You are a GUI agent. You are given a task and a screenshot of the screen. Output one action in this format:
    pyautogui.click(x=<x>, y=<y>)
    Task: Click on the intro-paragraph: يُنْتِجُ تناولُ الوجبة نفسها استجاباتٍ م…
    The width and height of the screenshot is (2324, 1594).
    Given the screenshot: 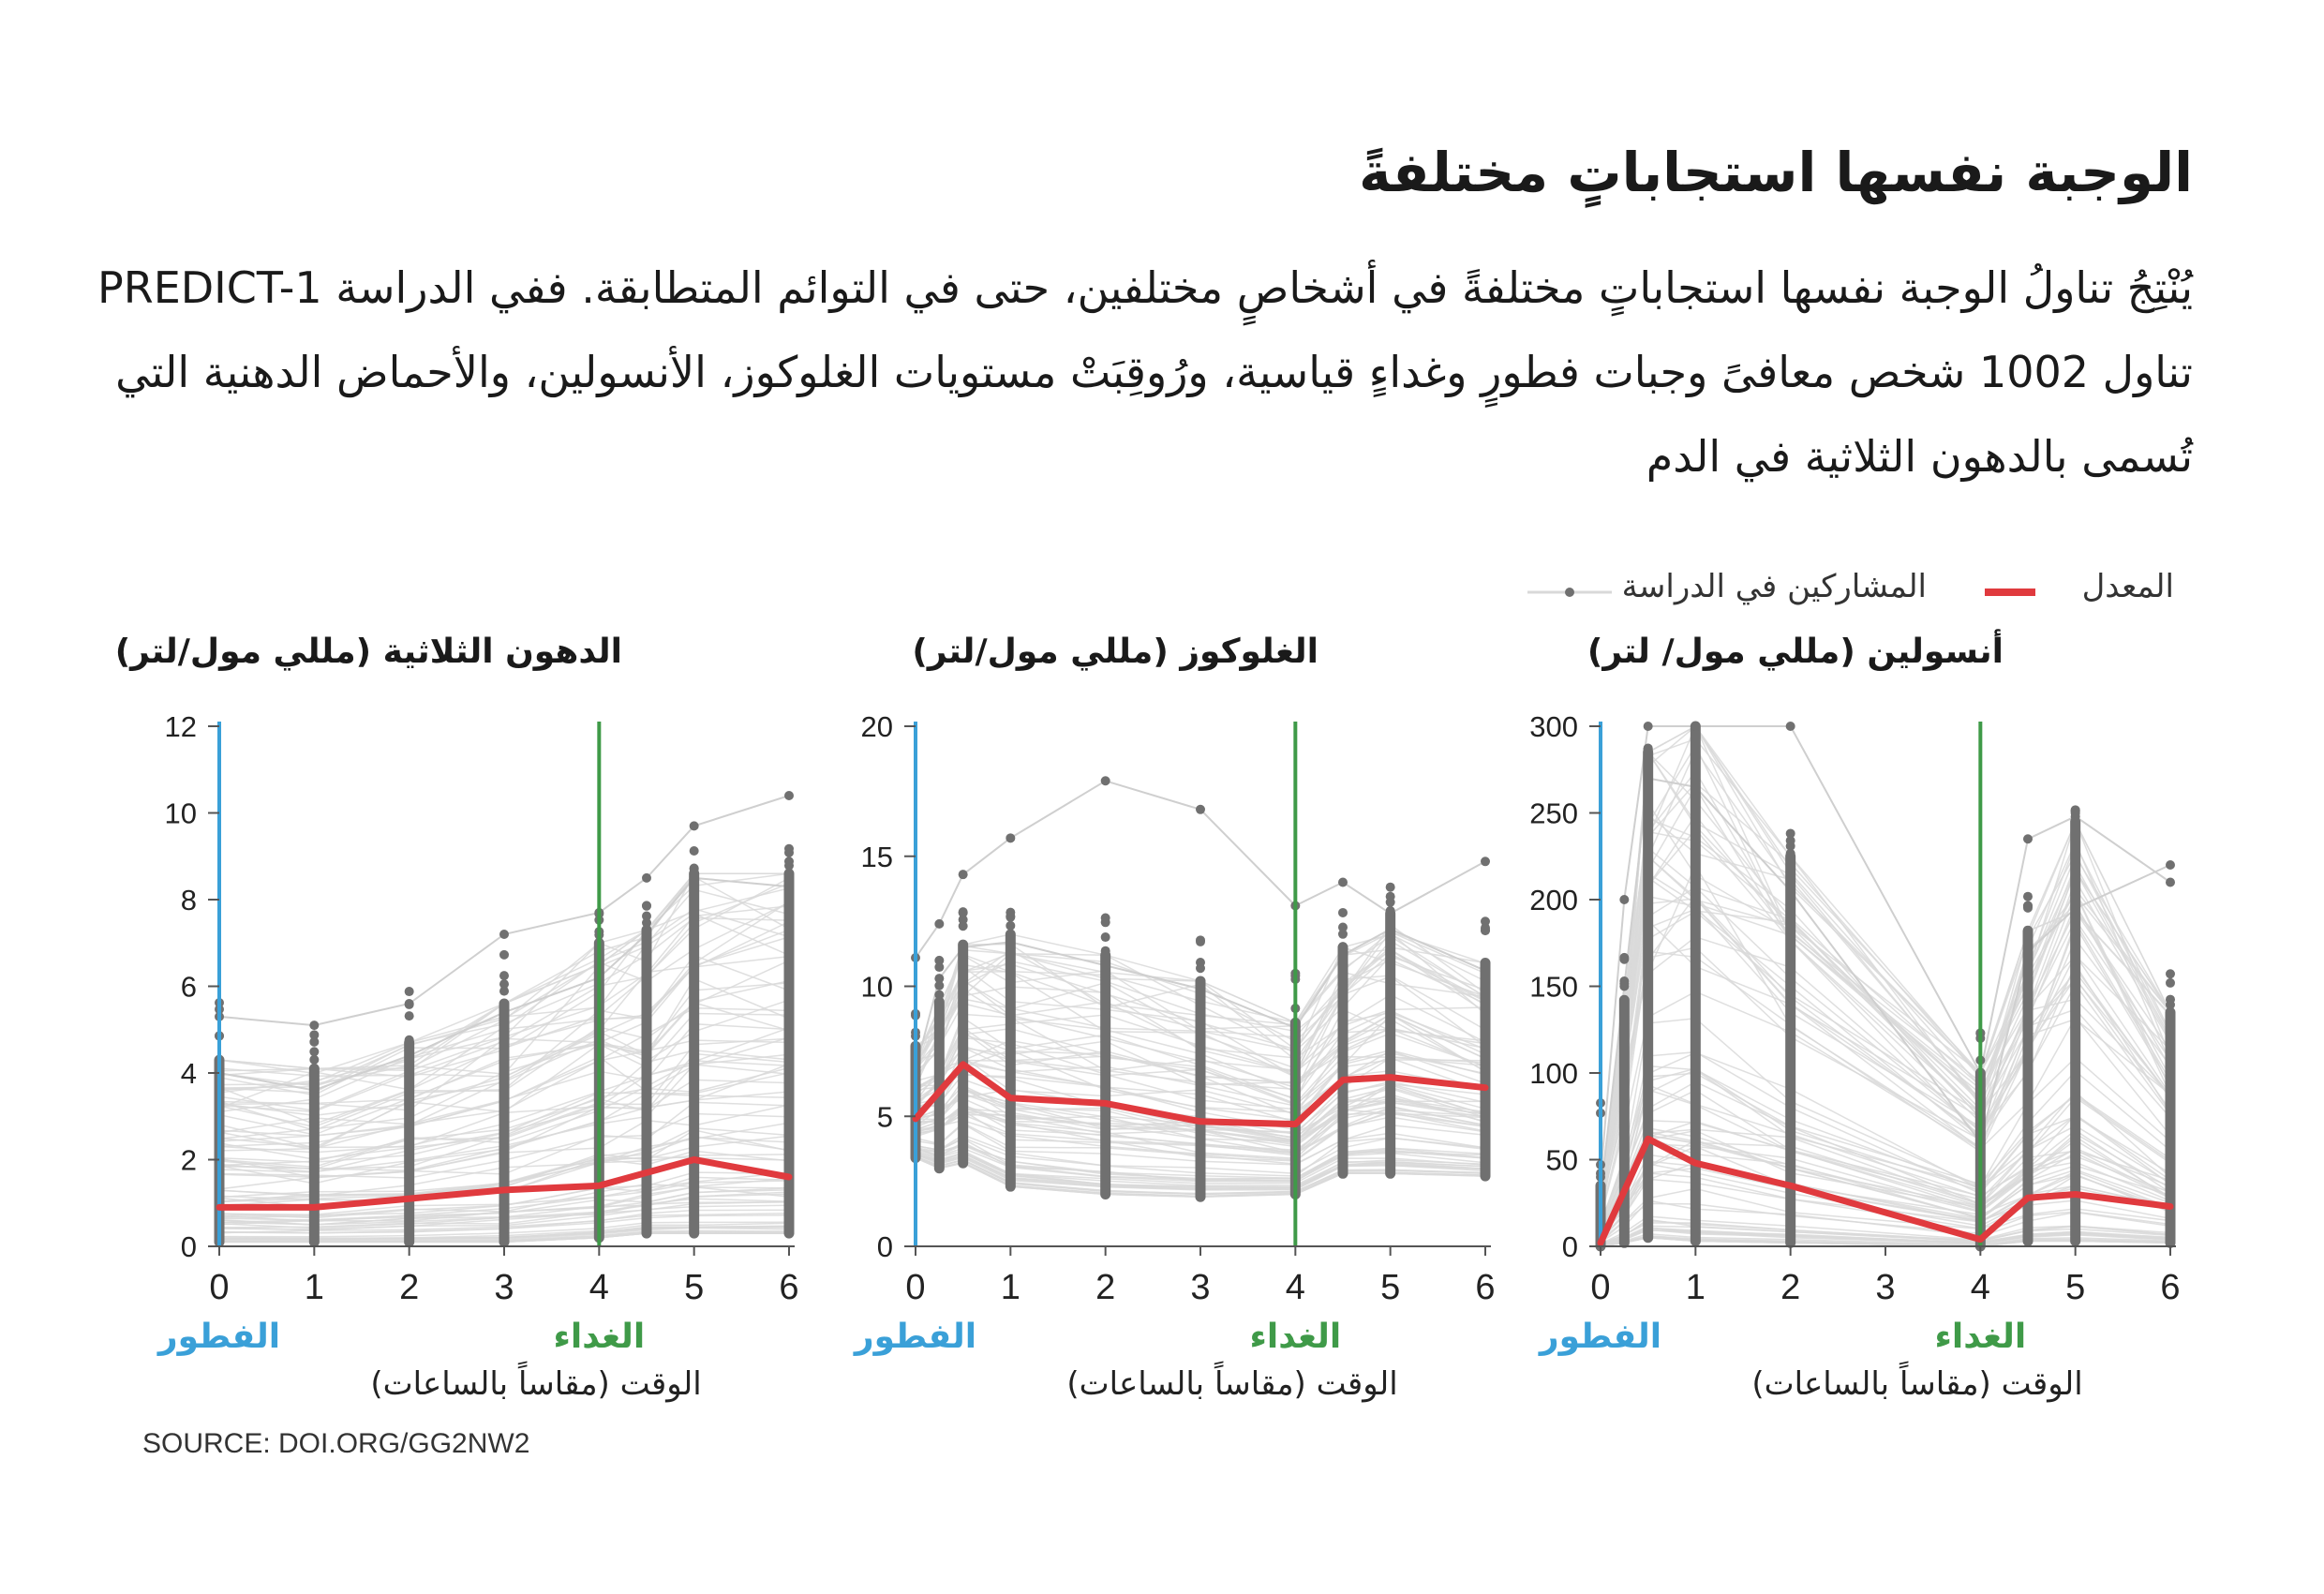 What is the action you would take?
    pyautogui.click(x=1145, y=372)
    